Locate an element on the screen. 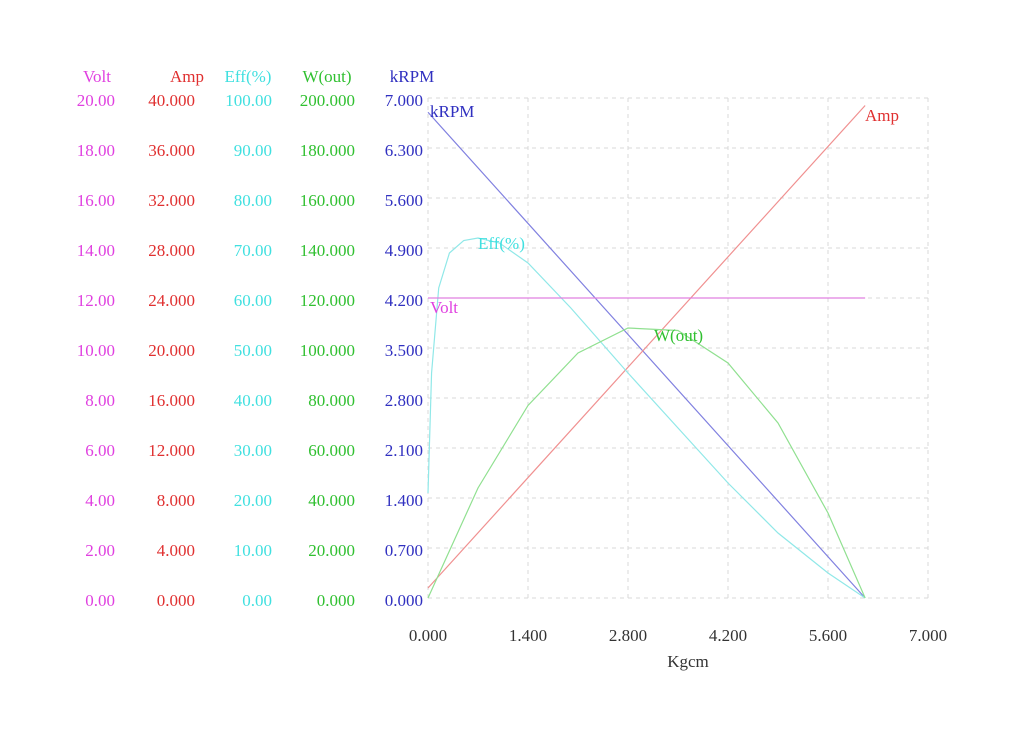 This screenshot has width=1011, height=738. y-tick-label: 16.000 is located at coordinates (171, 400).